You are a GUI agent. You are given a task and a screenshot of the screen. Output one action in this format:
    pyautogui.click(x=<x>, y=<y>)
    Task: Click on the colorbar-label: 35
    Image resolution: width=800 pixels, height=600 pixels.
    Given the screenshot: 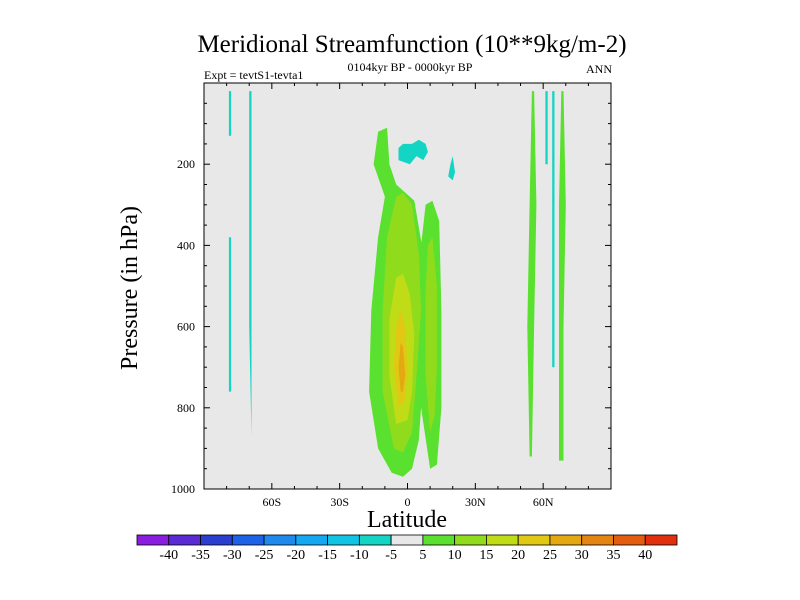 What is the action you would take?
    pyautogui.click(x=613, y=555)
    